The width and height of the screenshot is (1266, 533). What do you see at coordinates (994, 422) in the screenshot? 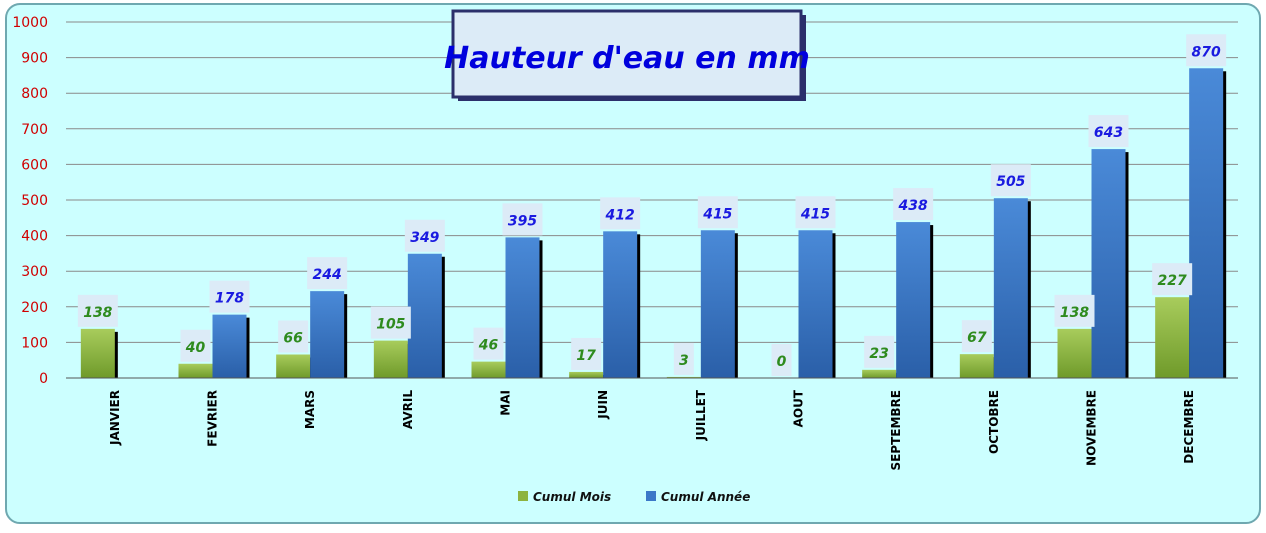
I see `x-tick-label: OCTOBRE` at bounding box center [994, 422].